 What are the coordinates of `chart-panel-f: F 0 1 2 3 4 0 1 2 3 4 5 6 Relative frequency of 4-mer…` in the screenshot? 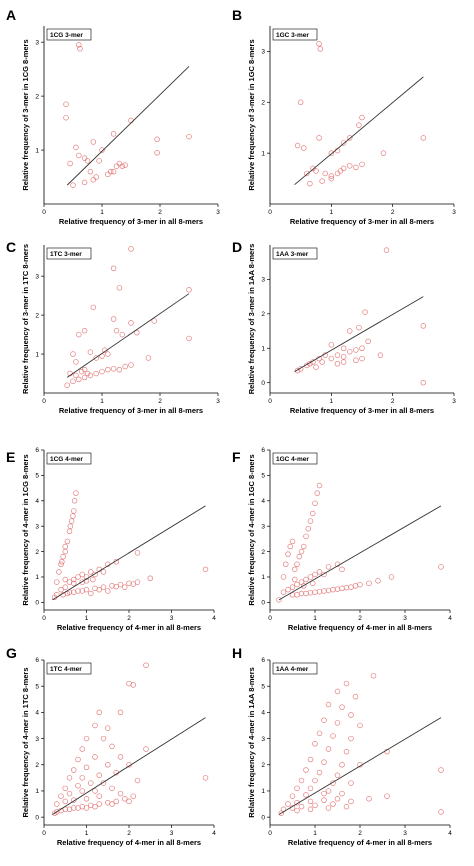 It's located at (342, 539).